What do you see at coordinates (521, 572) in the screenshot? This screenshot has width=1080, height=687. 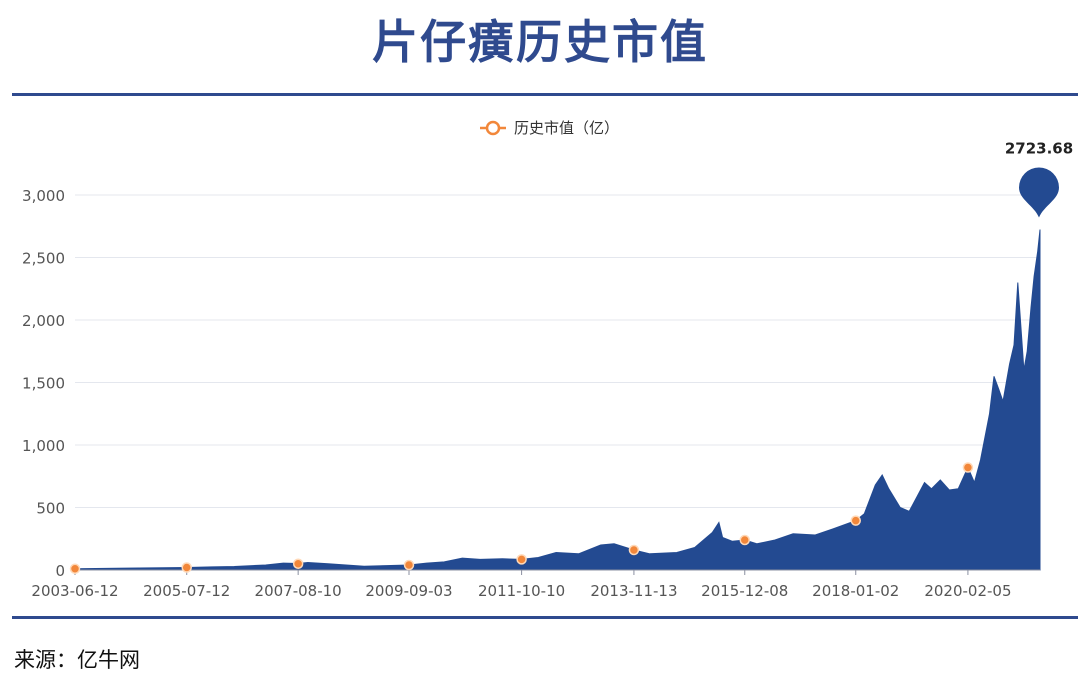 I see `x-tick-marks` at bounding box center [521, 572].